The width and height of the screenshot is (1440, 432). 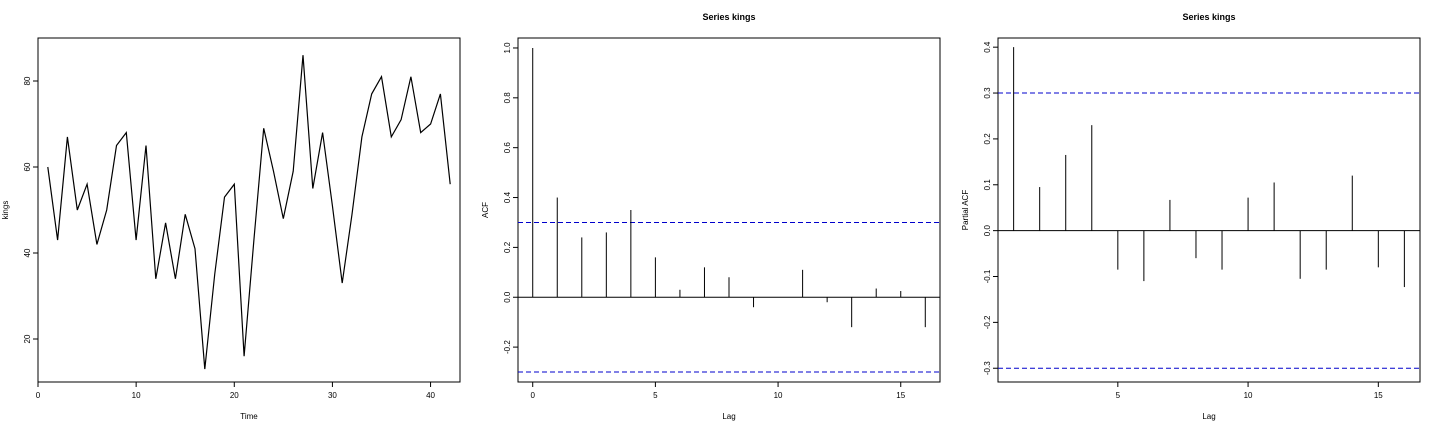 I want to click on x-tick-label: 20, so click(x=234, y=395).